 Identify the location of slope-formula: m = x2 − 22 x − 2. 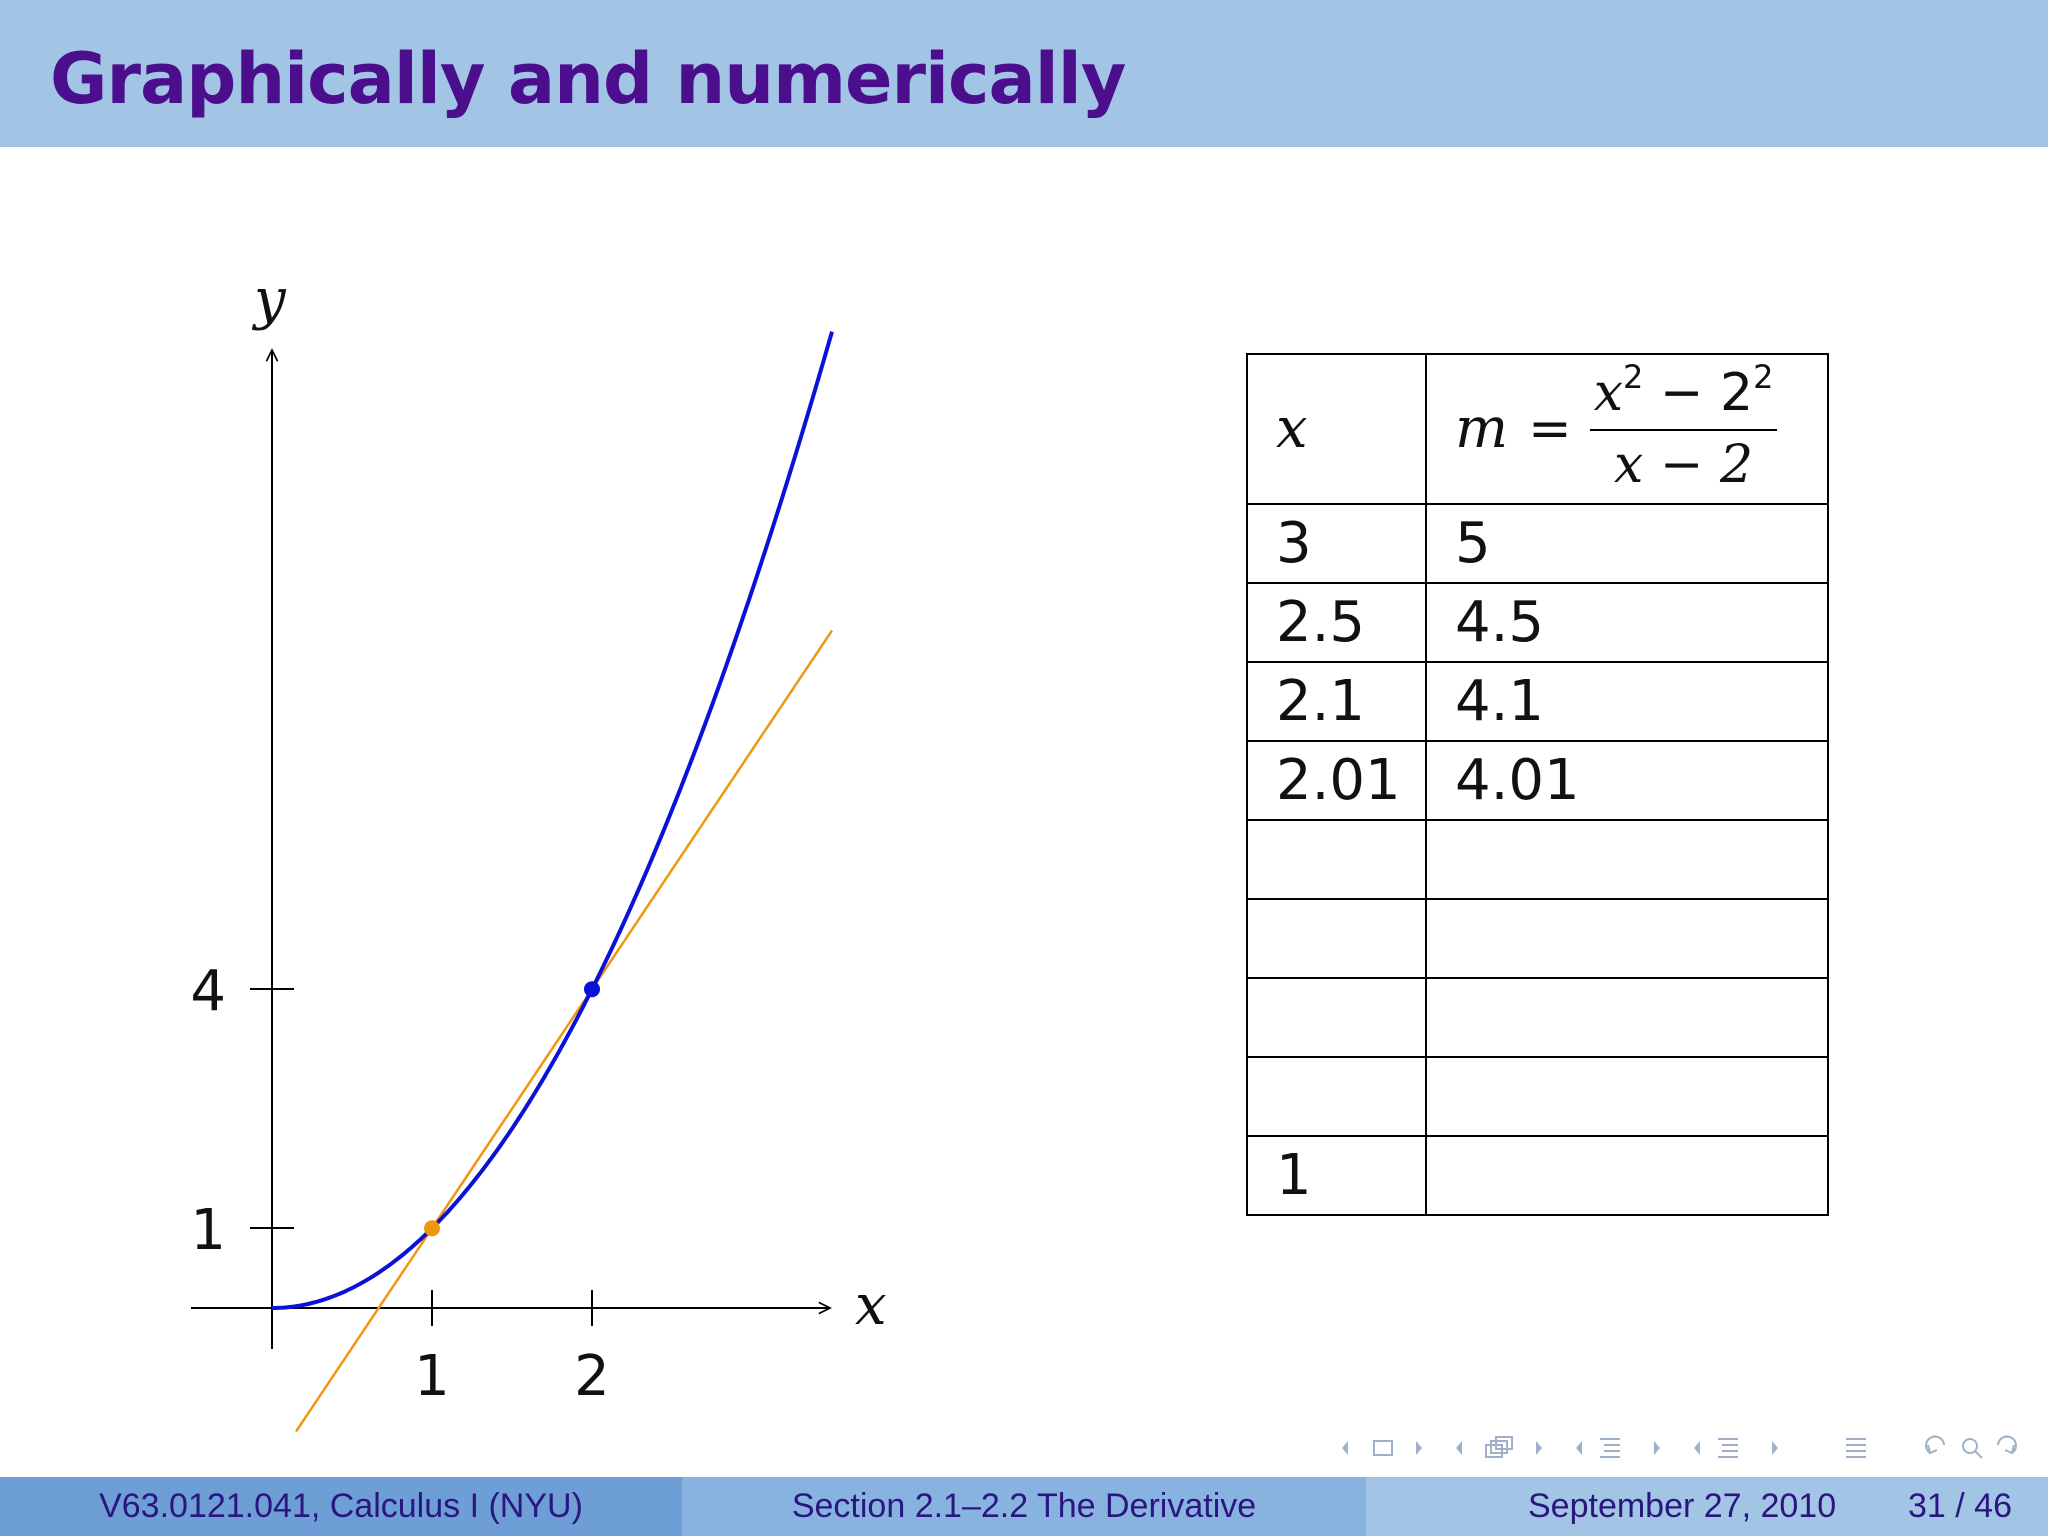
(1616, 428).